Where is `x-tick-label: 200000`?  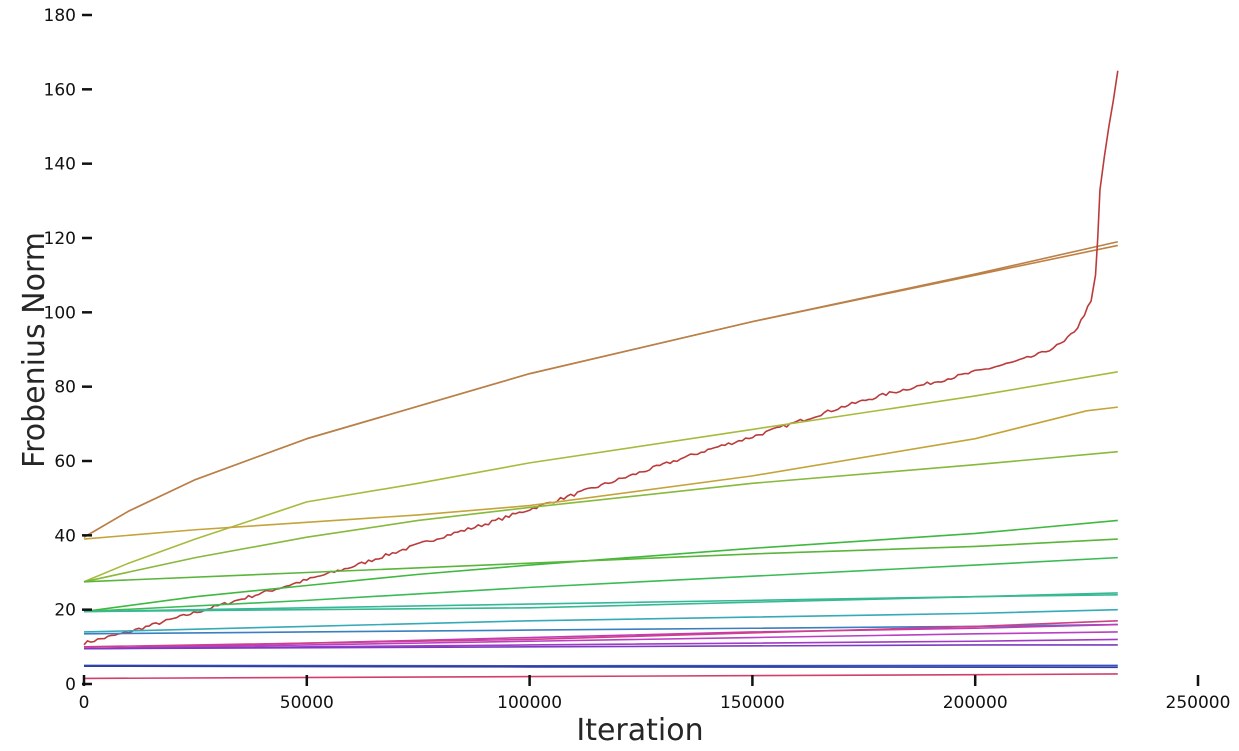 x-tick-label: 200000 is located at coordinates (975, 703).